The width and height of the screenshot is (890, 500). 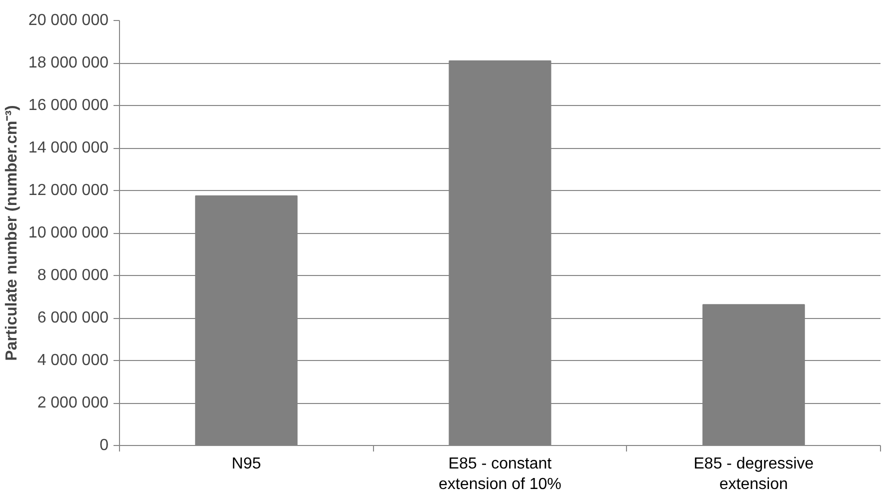 What do you see at coordinates (68, 63) in the screenshot?
I see `y-tick-label: 18 000 000` at bounding box center [68, 63].